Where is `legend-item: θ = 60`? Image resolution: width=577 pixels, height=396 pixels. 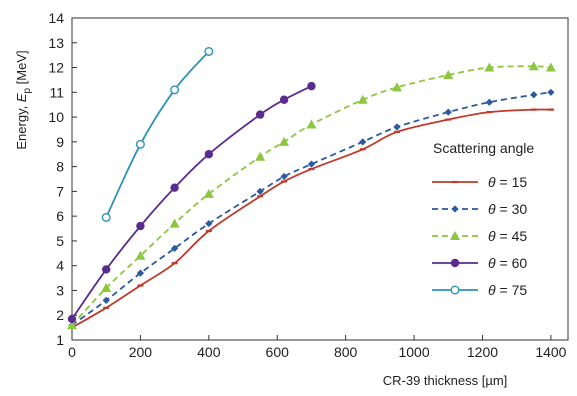 legend-item: θ = 60 is located at coordinates (479, 263).